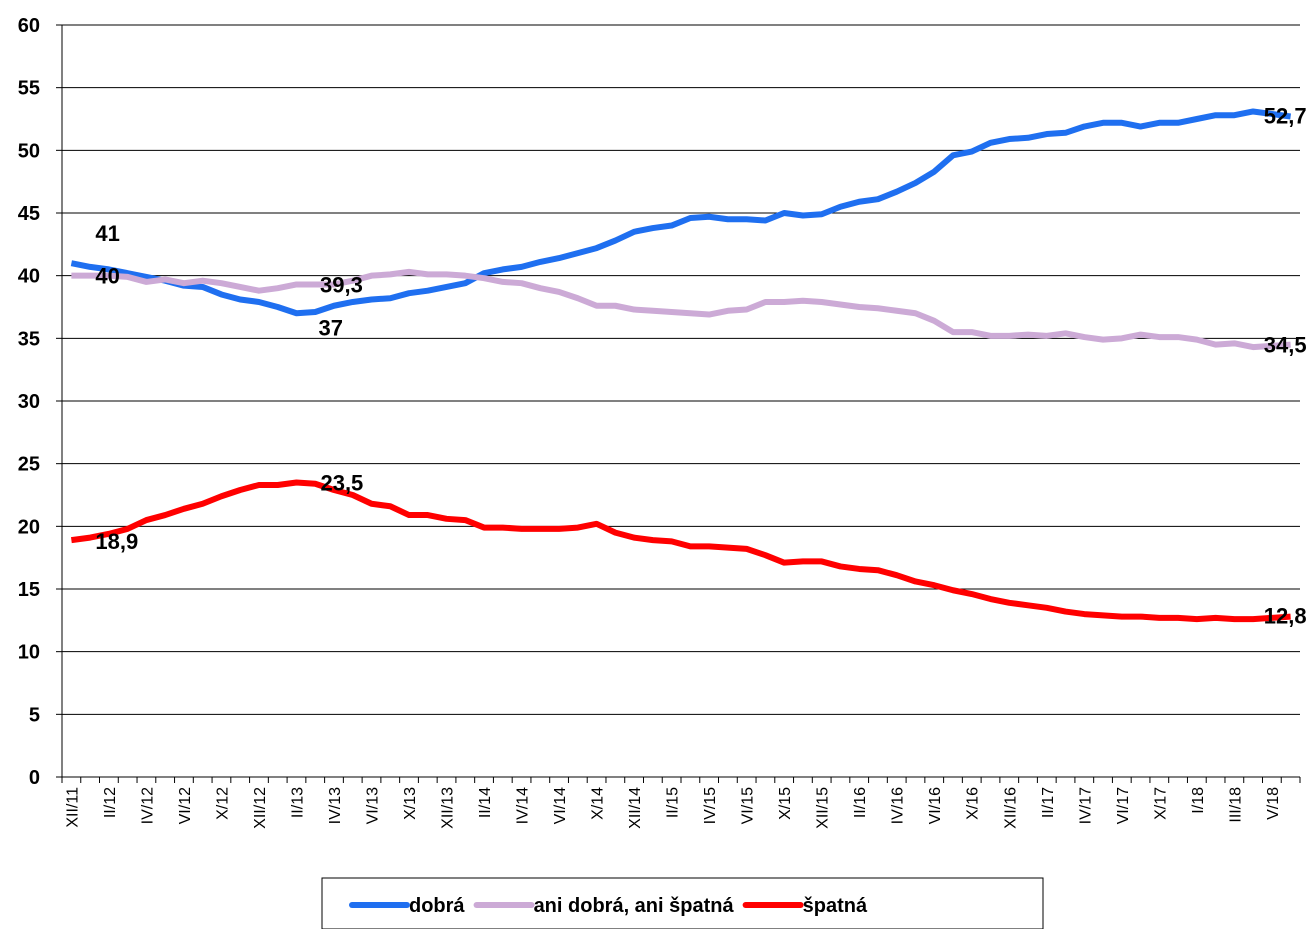 Image resolution: width=1316 pixels, height=934 pixels. I want to click on y-tick-label: 10, so click(29, 653).